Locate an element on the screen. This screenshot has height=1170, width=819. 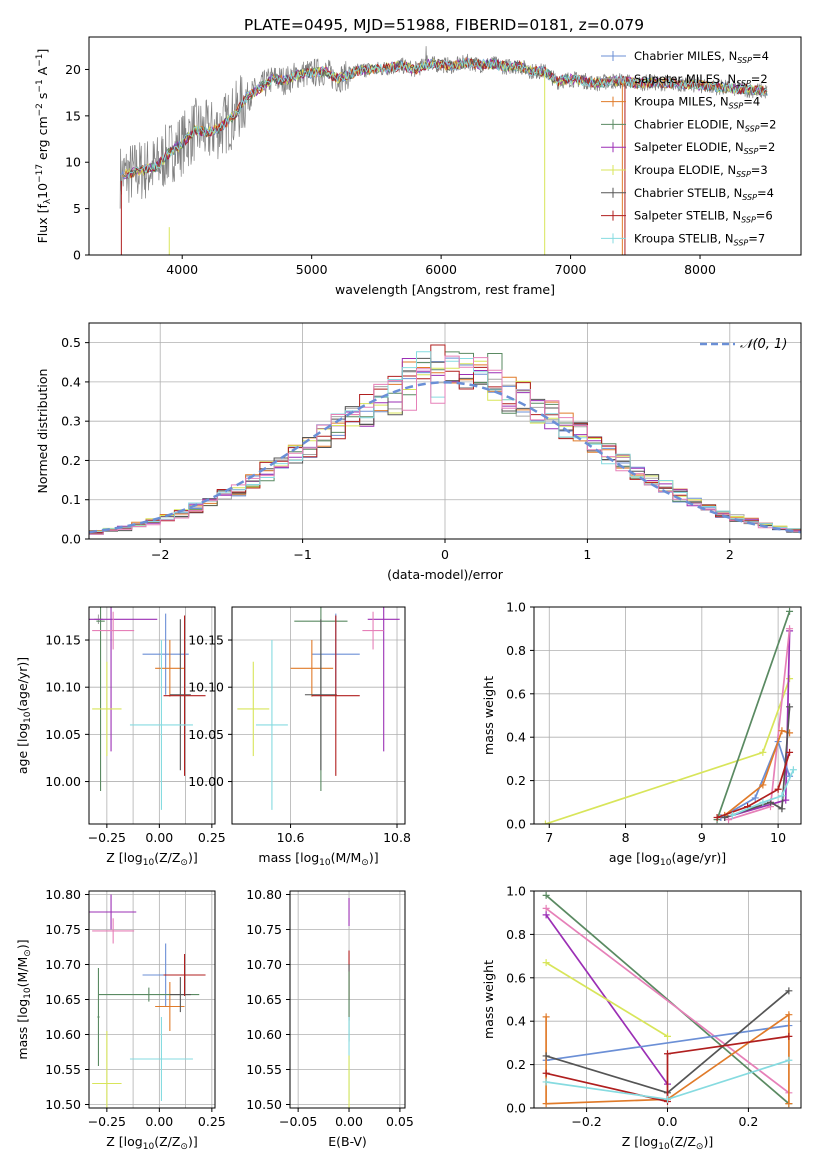
ytick-label: 10.70 is located at coordinates (63, 964).